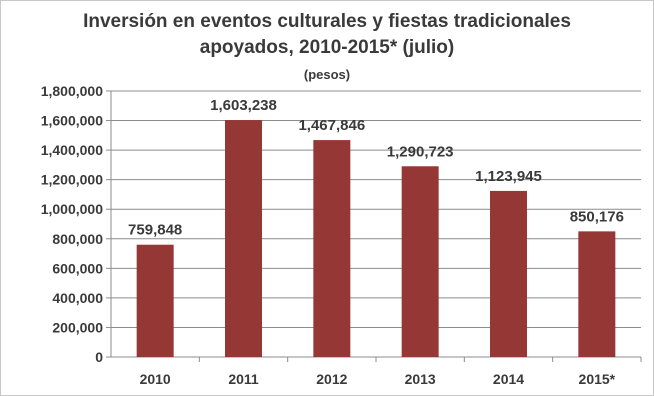  Describe the element at coordinates (331, 125) in the screenshot. I see `data-label: 1,467,846` at that location.